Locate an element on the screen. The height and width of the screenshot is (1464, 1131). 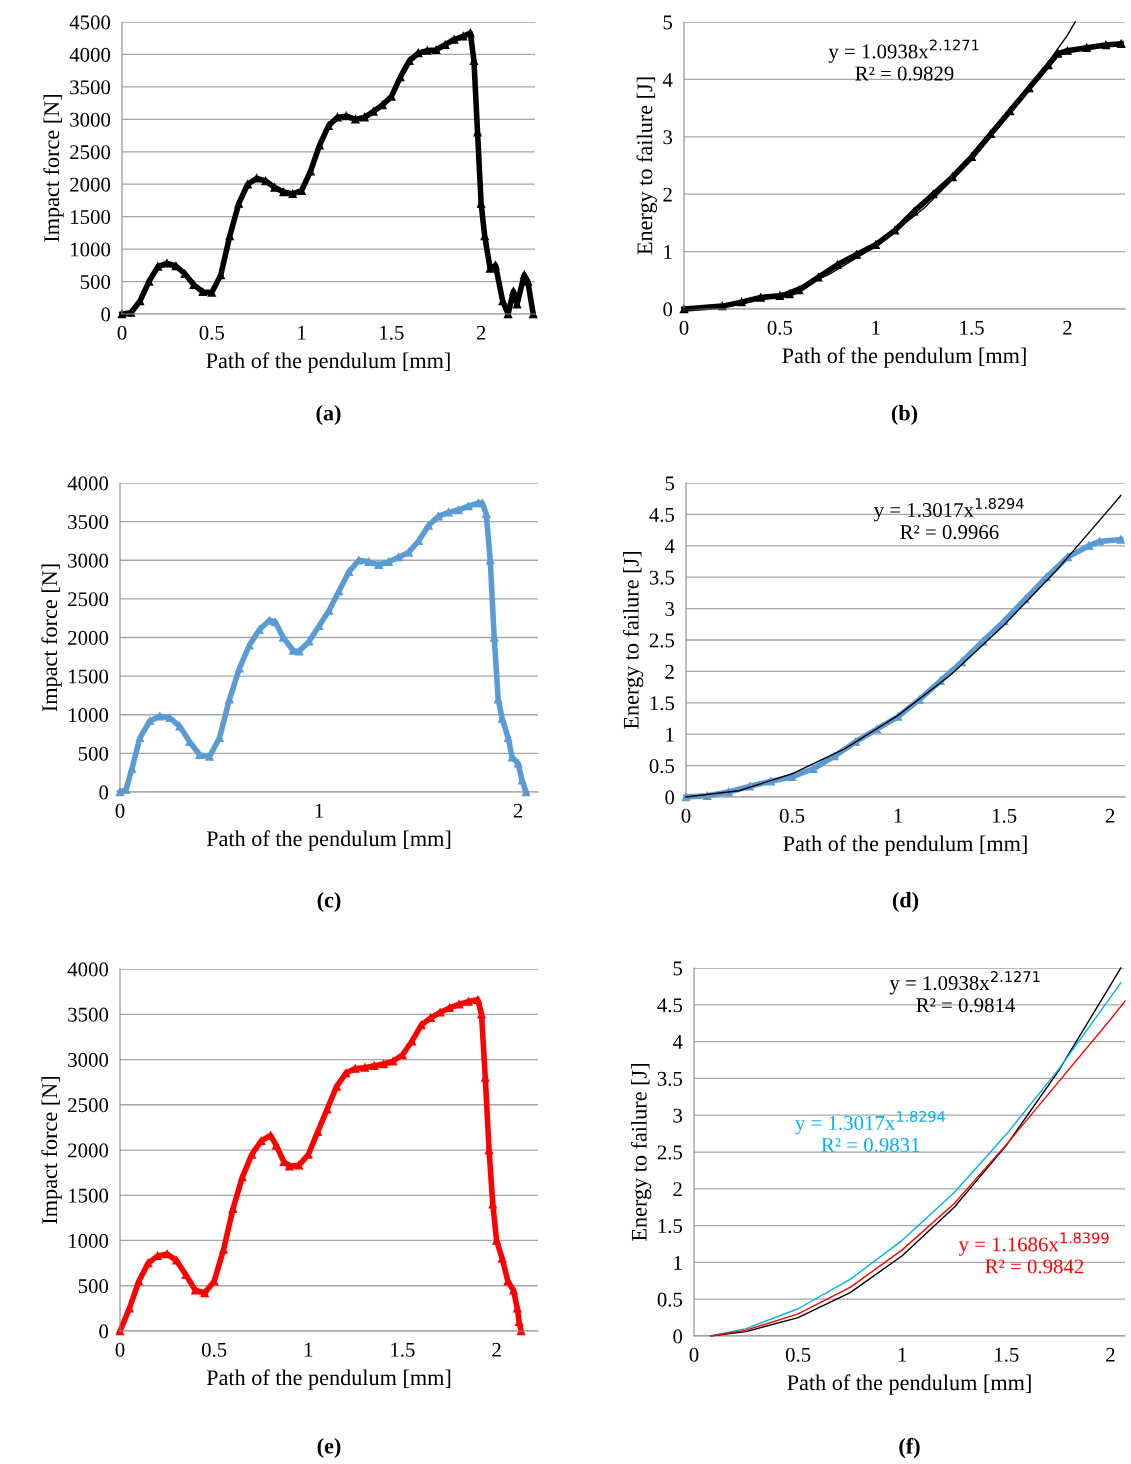
text: y = 1.0938x$^{2.1271}$ R² = 0.9814 is located at coordinates (964, 992).